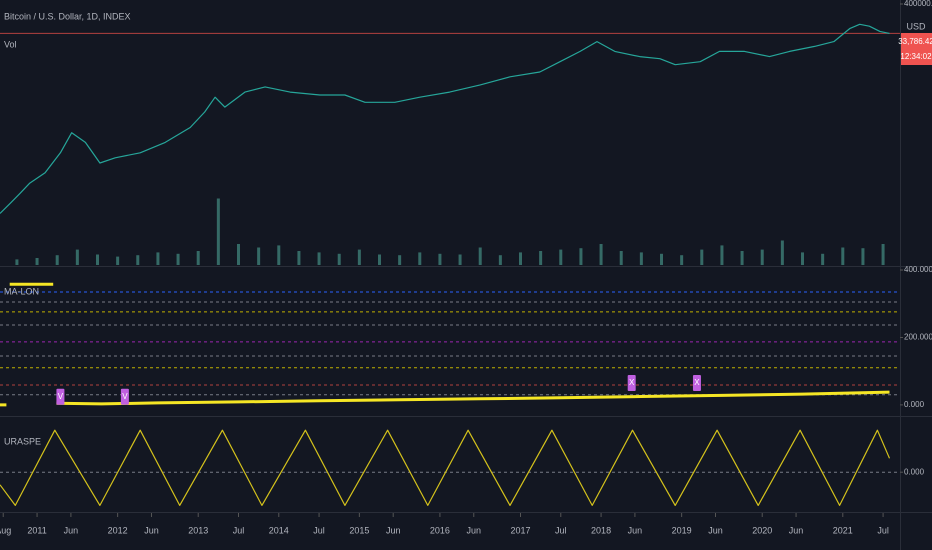 The width and height of the screenshot is (932, 550). Describe the element at coordinates (198, 530) in the screenshot. I see `x-tick-label: 2013` at that location.